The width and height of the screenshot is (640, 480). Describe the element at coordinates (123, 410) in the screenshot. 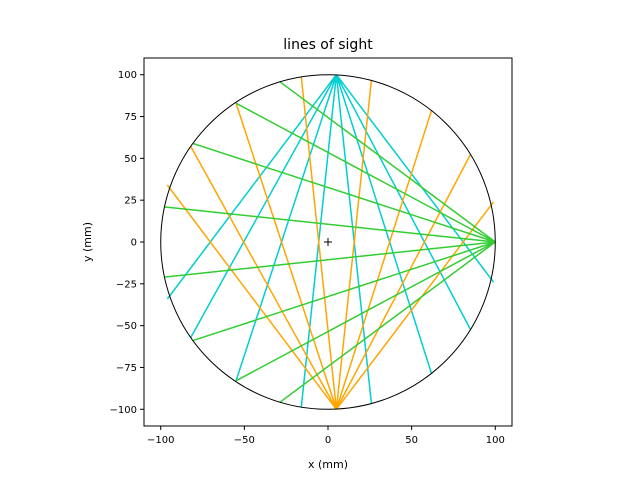

I see `y-tick-label: −100` at that location.